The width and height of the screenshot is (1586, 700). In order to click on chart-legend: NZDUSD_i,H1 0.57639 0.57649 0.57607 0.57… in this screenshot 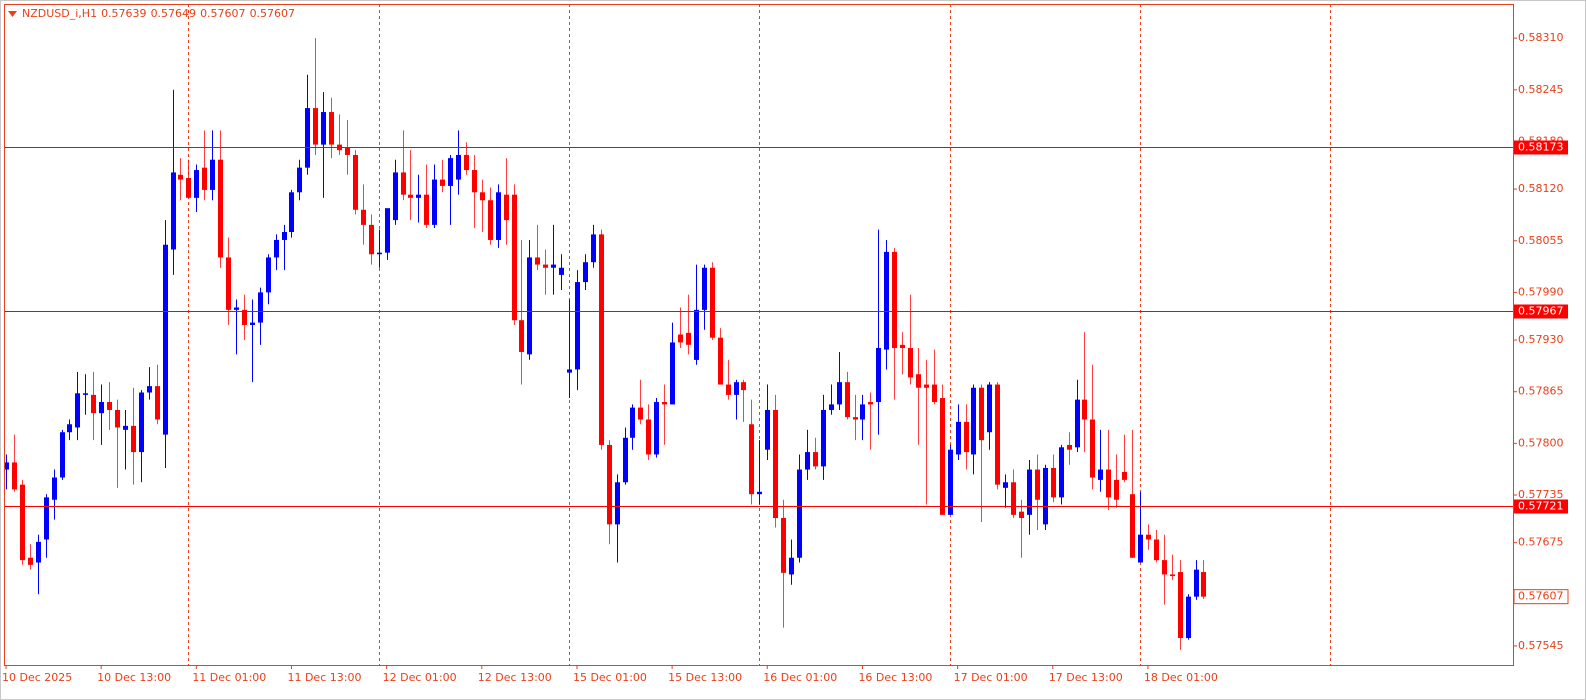, I will do `click(153, 13)`.